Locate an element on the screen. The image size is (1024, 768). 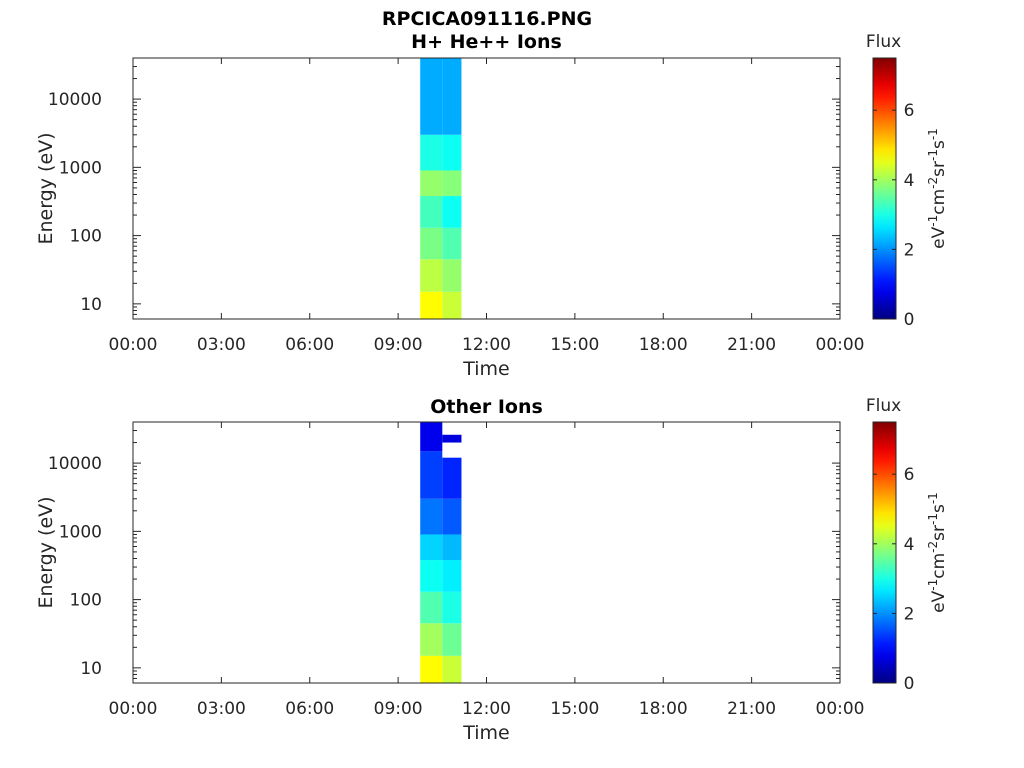
panel-title: H+ He++ Ions is located at coordinates (486, 42).